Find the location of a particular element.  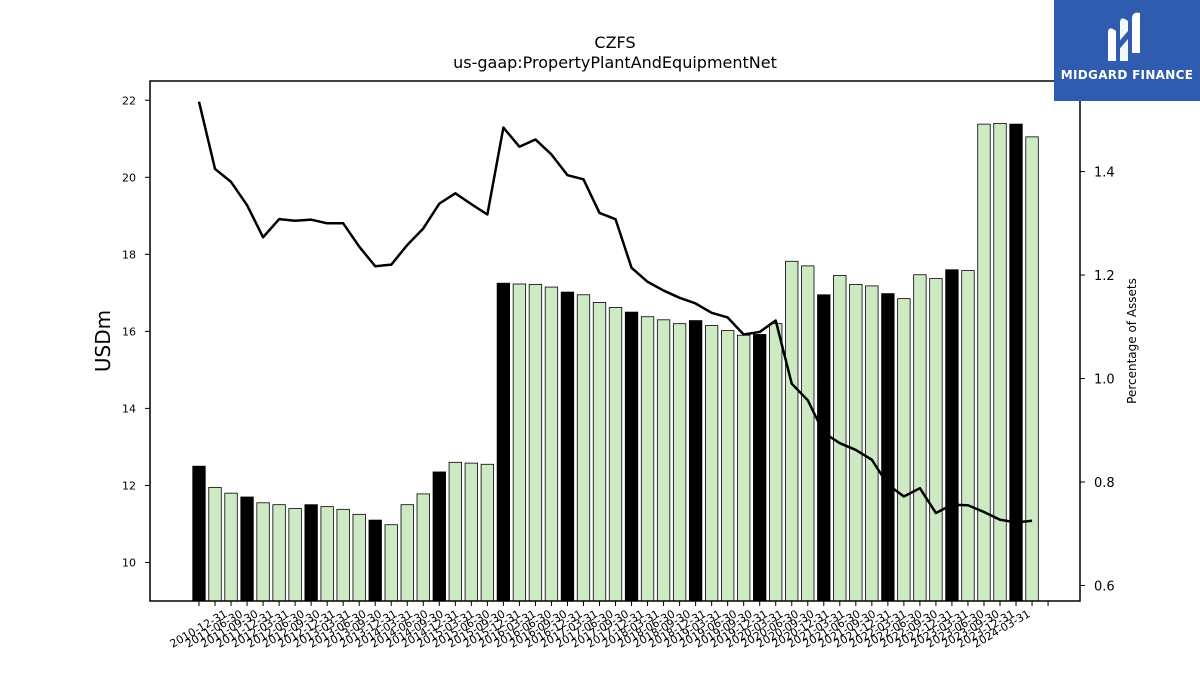

y-tick-label: 22 is located at coordinates (129, 100).